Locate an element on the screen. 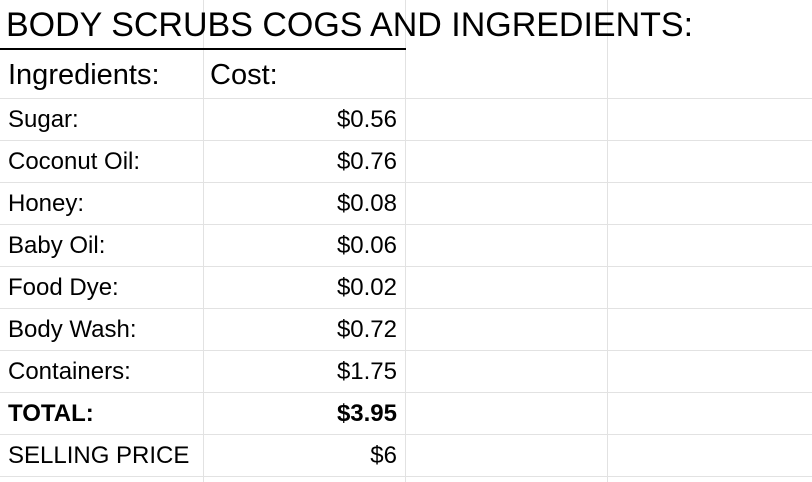 This screenshot has height=482, width=812. header-ingredients-cell: Ingredients: is located at coordinates (84, 75).